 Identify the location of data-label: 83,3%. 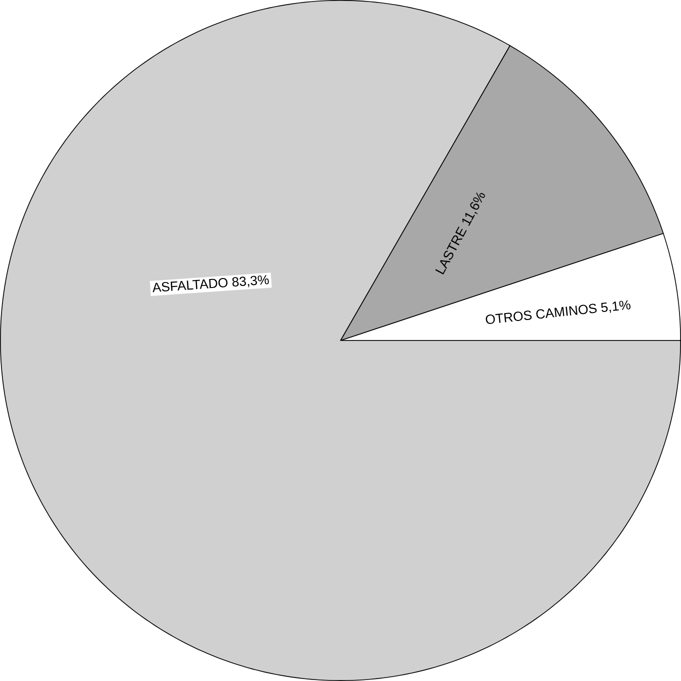
(250, 281).